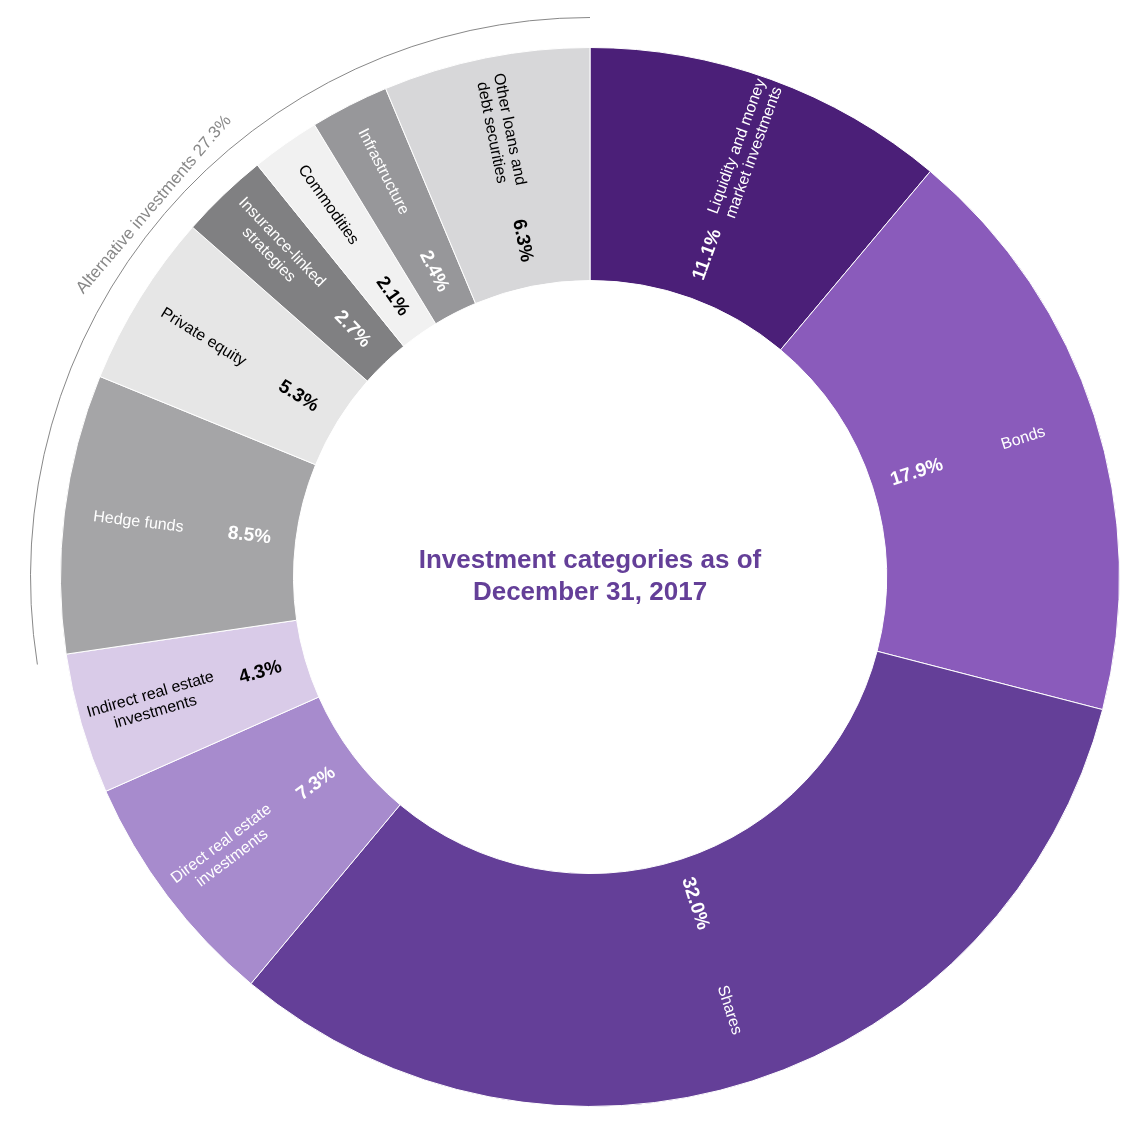  I want to click on data-label: 17.9%, so click(916, 471).